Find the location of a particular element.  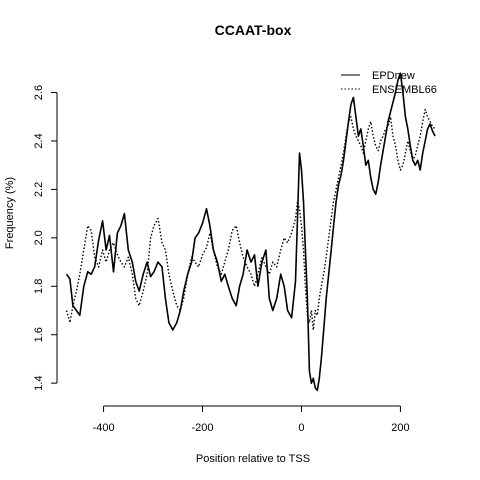

chart-title: CCAAT-box is located at coordinates (253, 30).